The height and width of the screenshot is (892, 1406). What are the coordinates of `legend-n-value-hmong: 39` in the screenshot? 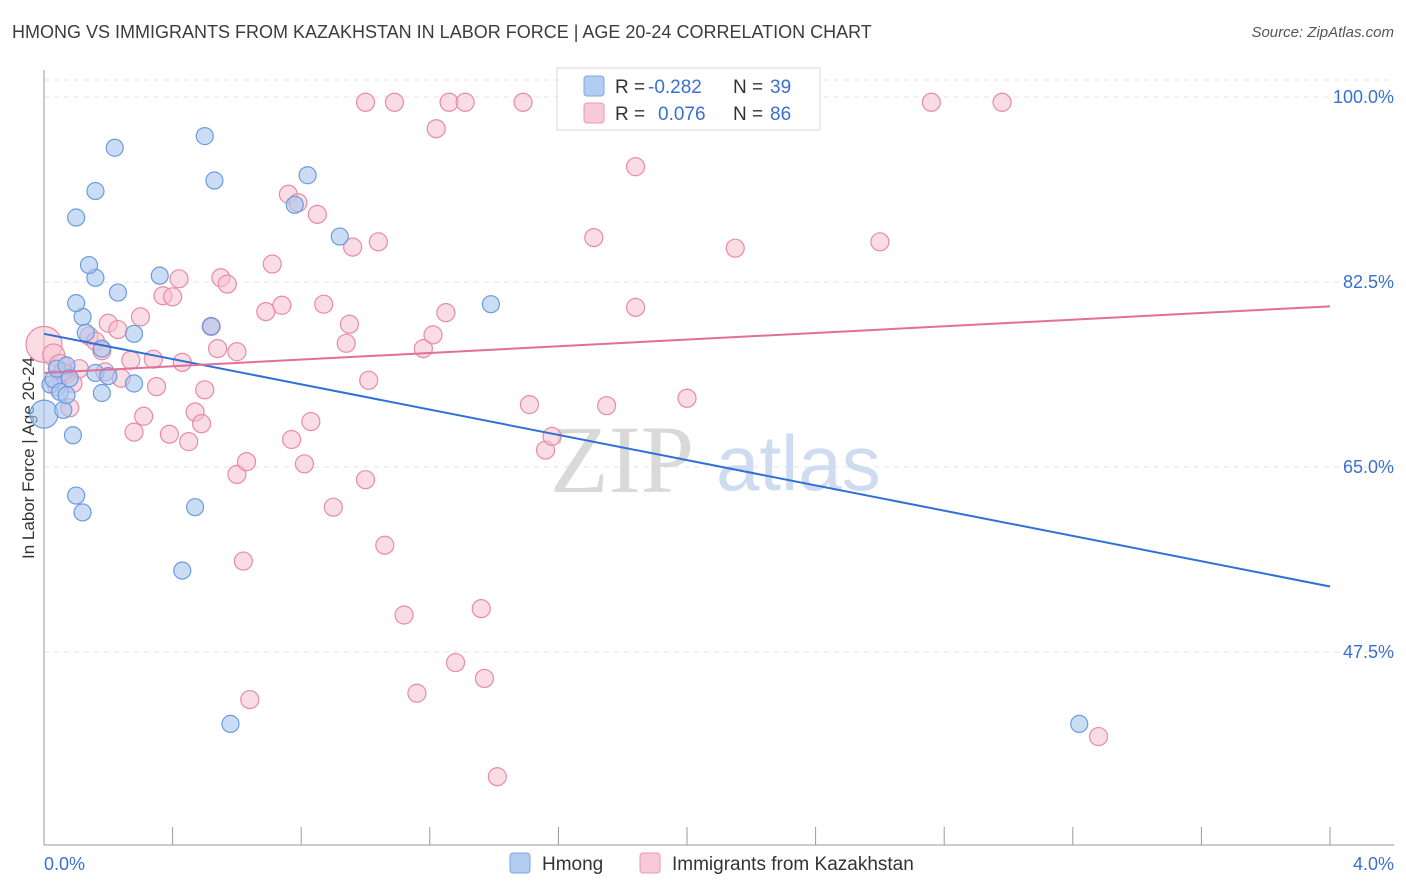 It's located at (780, 87).